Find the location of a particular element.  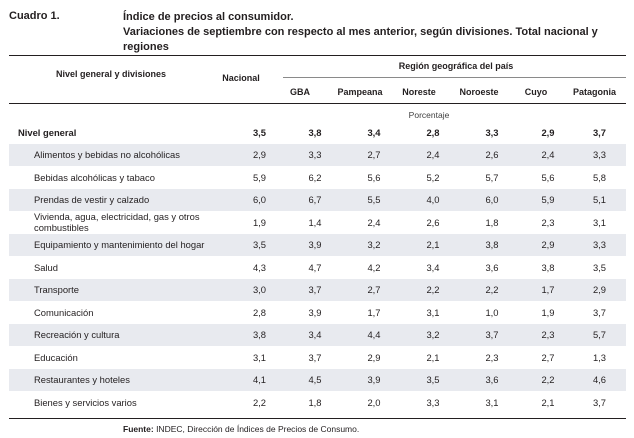

cell-nacional: 5,9 is located at coordinates (259, 177).